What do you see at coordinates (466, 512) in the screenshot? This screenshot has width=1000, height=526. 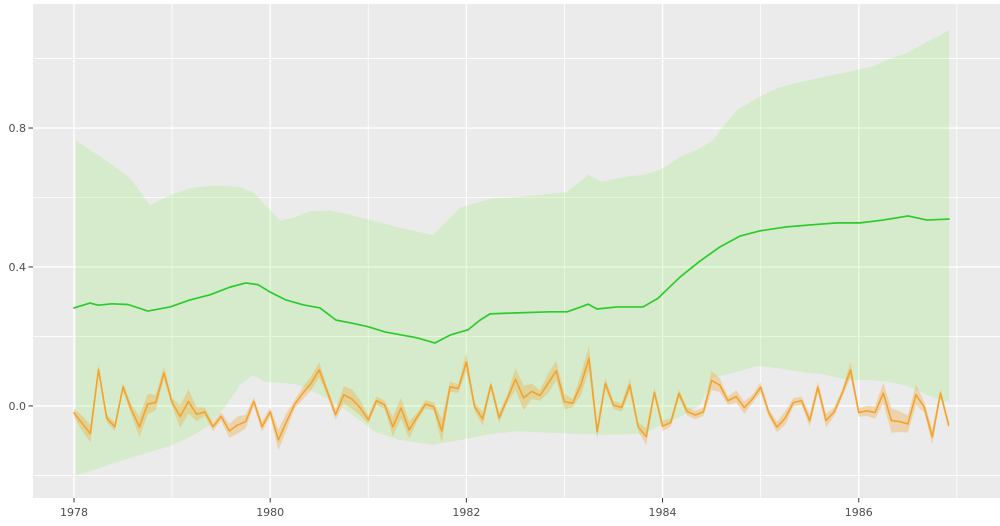 I see `x-axis-label: 1982` at bounding box center [466, 512].